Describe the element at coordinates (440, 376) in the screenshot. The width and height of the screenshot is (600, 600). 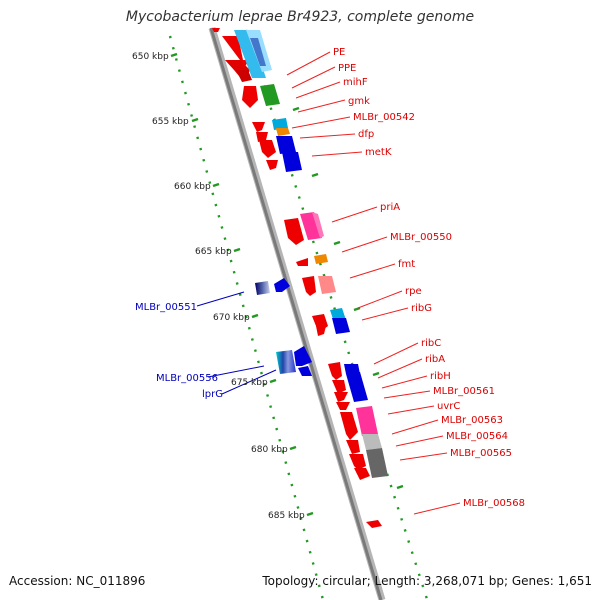
I see `gene-label: ribH` at that location.